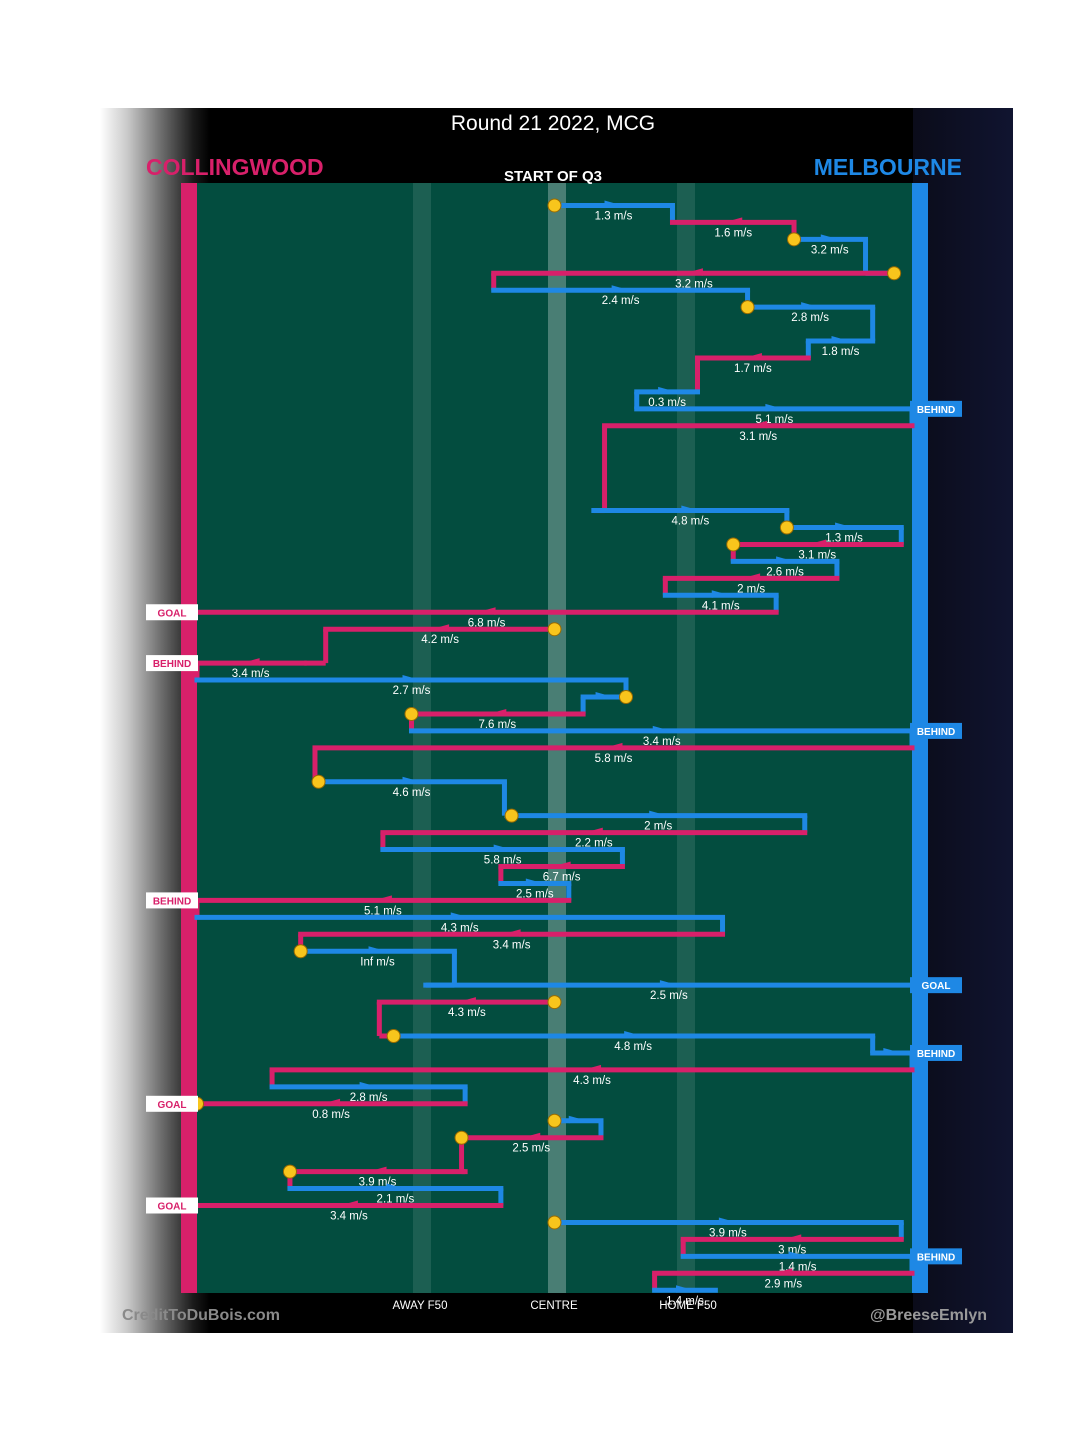 Image resolution: width=1080 pixels, height=1455 pixels. What do you see at coordinates (420, 1306) in the screenshot?
I see `away-f50-label: AWAY F50` at bounding box center [420, 1306].